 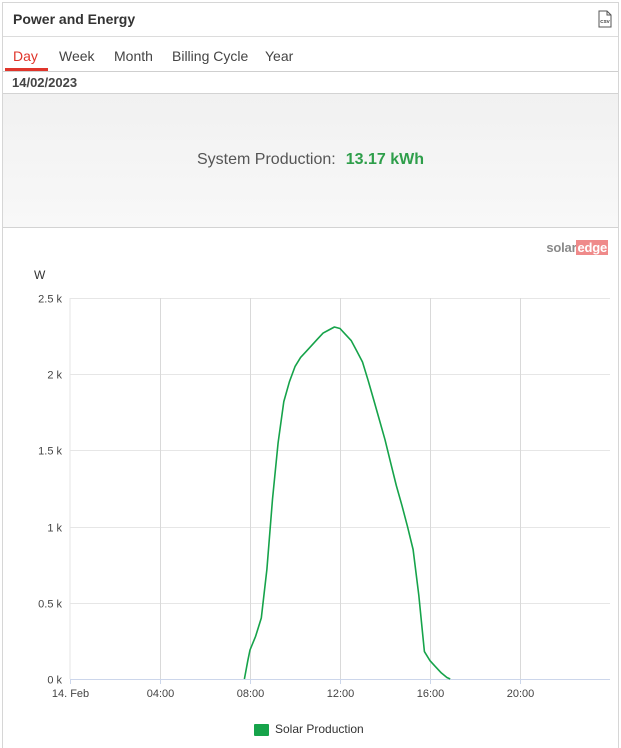 I want to click on y-tick-label: 0 k, so click(x=54, y=681).